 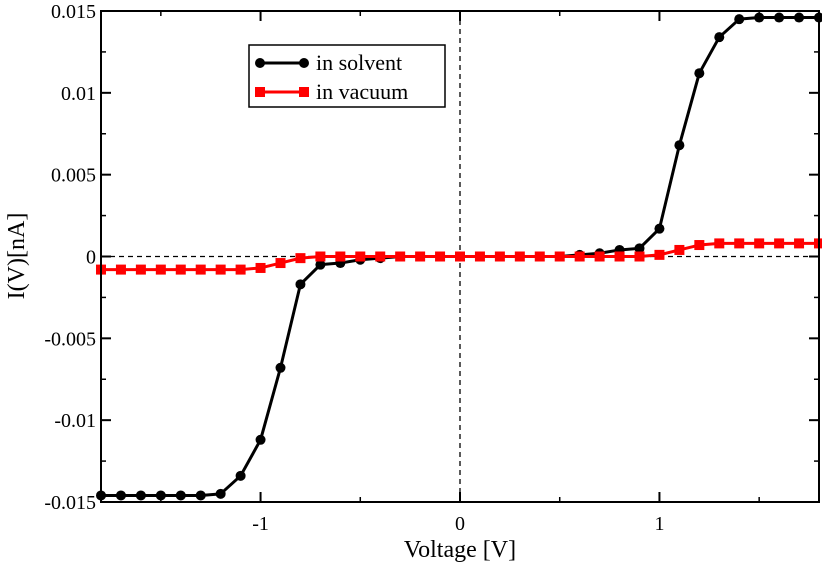 What do you see at coordinates (70, 503) in the screenshot?
I see `y-tick-label: -0.015` at bounding box center [70, 503].